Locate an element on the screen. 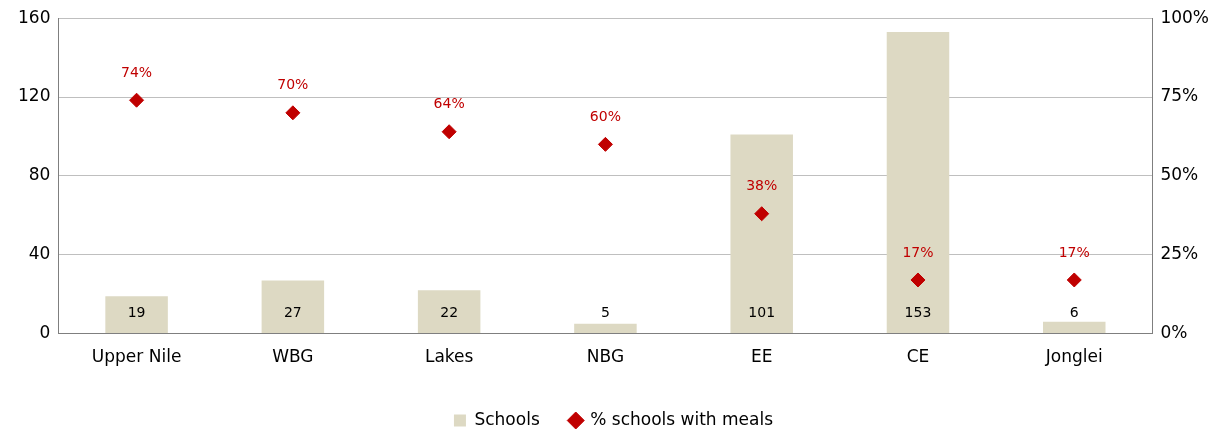  x-tick-label: CE is located at coordinates (918, 356).